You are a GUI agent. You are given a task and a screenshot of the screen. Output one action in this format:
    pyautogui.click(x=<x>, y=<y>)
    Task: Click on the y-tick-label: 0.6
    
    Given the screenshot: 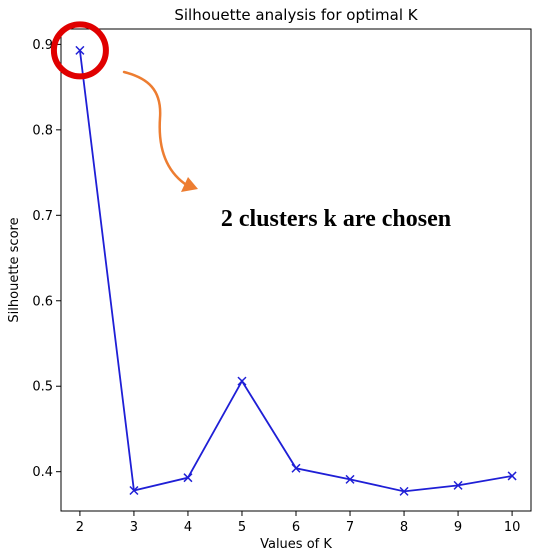 What is the action you would take?
    pyautogui.click(x=42, y=301)
    